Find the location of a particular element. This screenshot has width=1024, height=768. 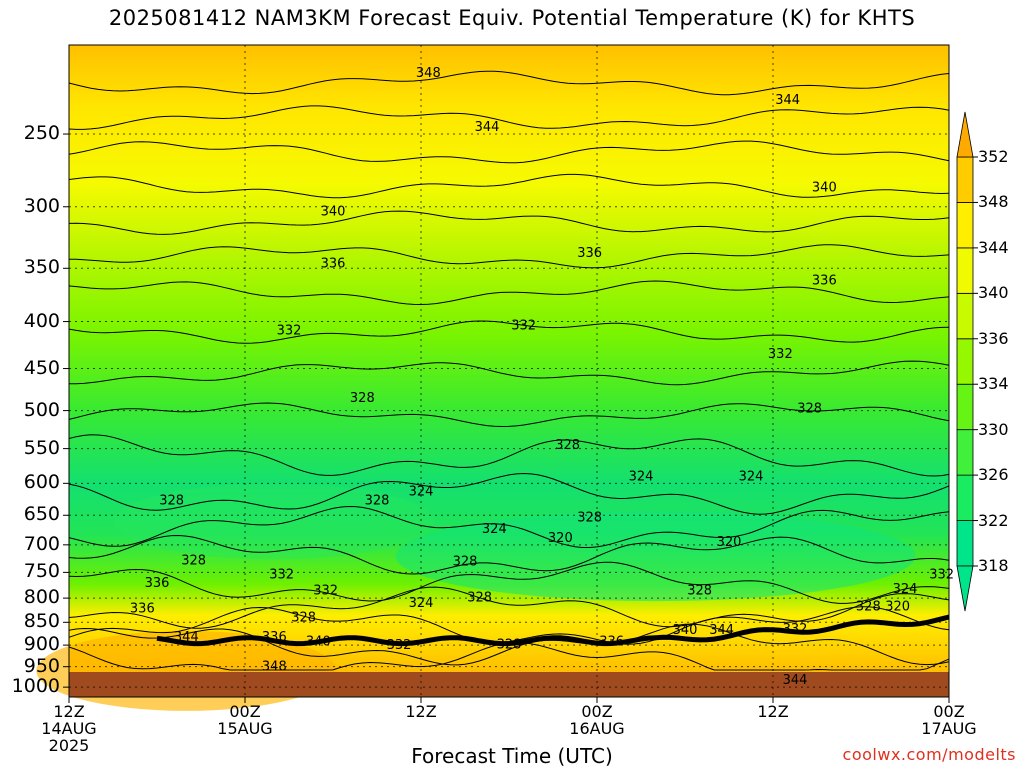

colorbar-tick-label: 340 is located at coordinates (993, 293).